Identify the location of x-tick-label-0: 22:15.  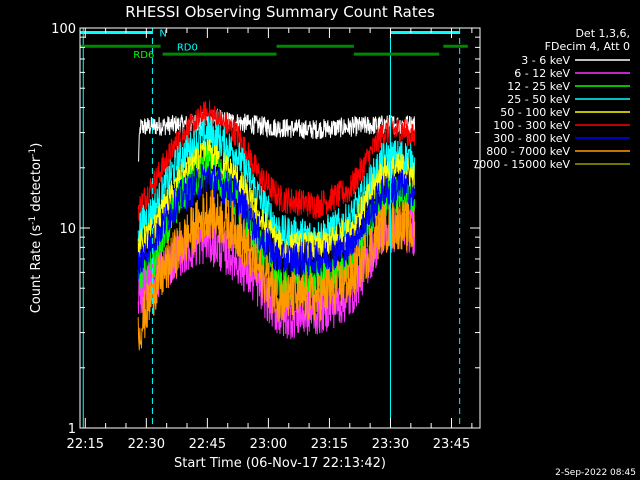
(85, 444).